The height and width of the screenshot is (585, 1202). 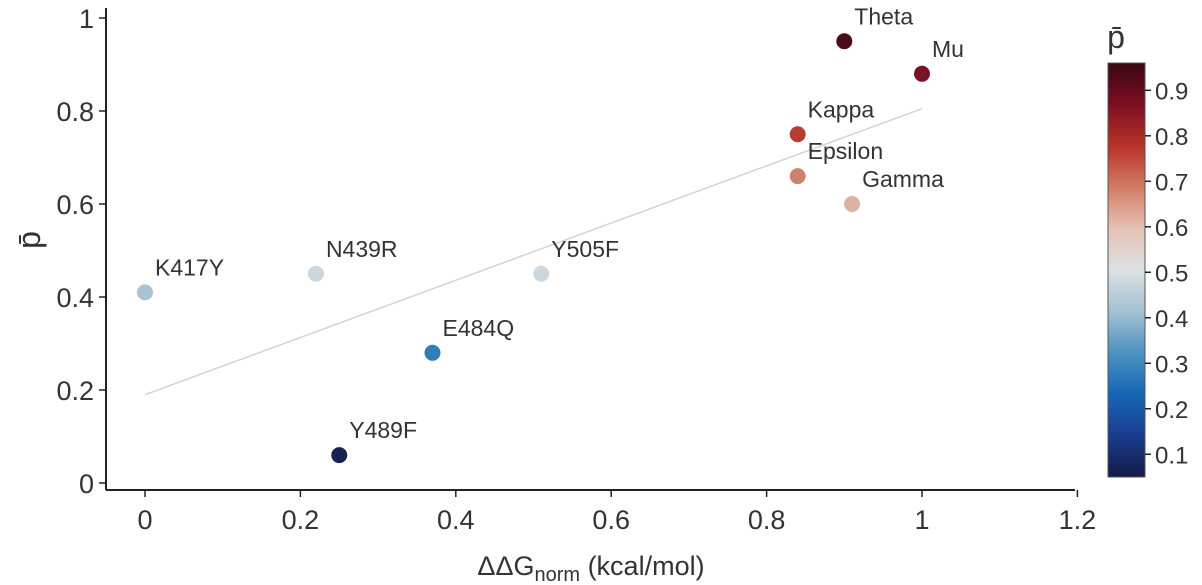 What do you see at coordinates (86, 484) in the screenshot?
I see `y-tick-label: 0` at bounding box center [86, 484].